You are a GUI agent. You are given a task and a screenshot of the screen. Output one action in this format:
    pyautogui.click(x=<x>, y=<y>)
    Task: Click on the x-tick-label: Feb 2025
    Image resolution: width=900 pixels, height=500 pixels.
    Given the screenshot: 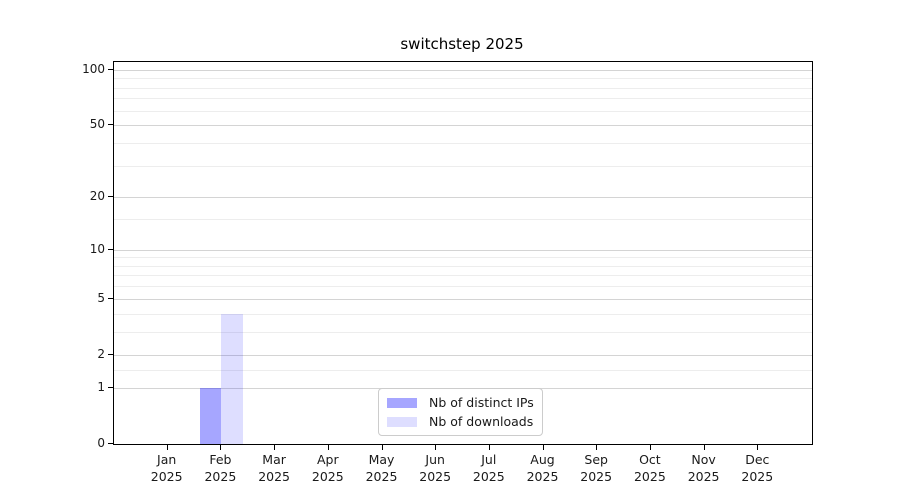 What is the action you would take?
    pyautogui.click(x=220, y=468)
    